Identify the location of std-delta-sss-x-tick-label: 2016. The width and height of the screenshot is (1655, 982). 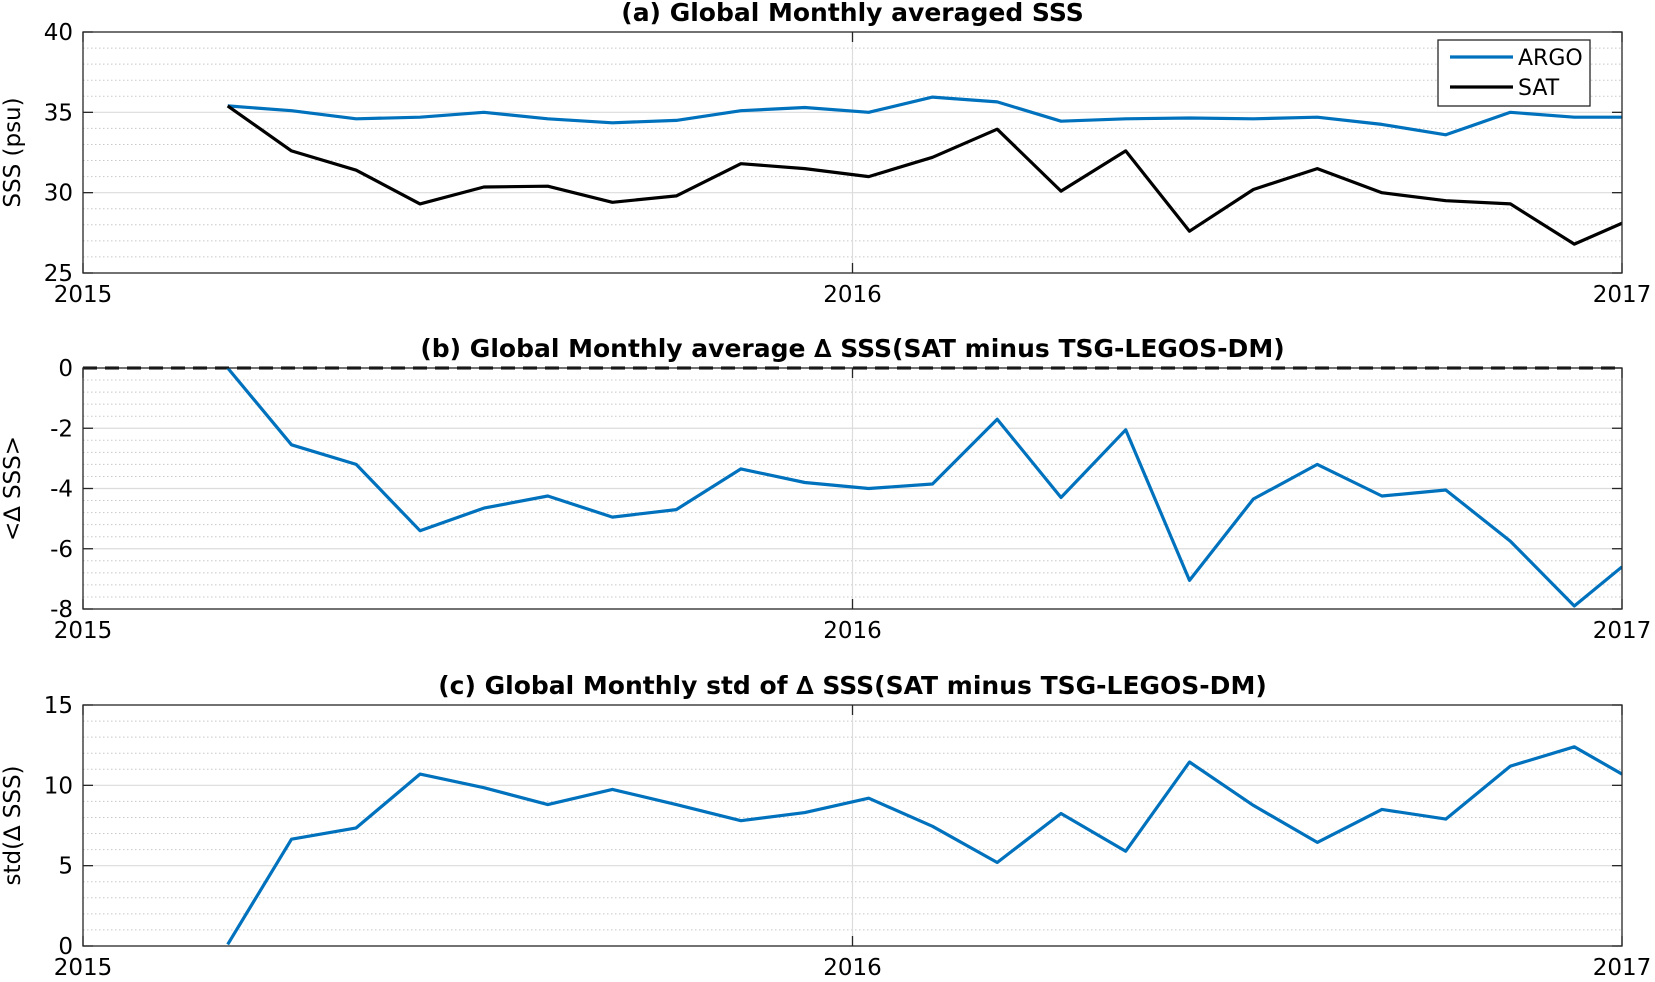
(852, 968).